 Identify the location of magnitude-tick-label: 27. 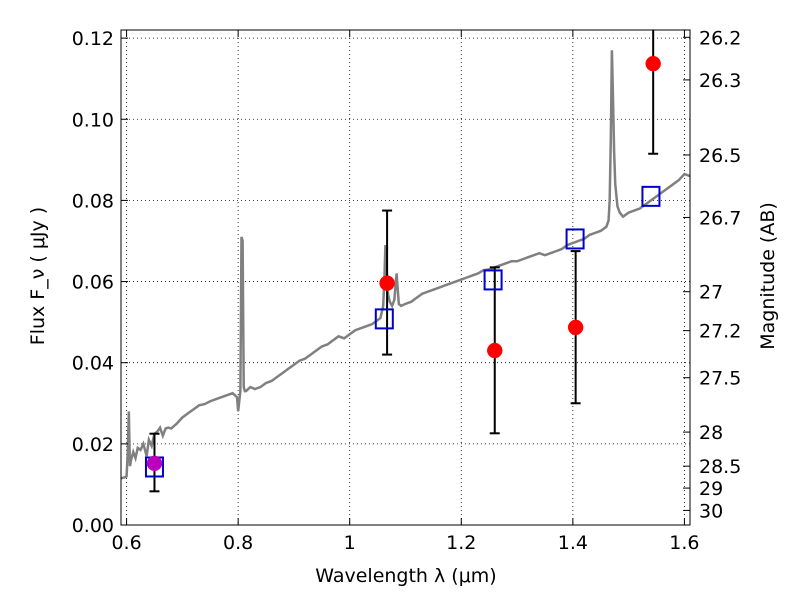
(711, 293).